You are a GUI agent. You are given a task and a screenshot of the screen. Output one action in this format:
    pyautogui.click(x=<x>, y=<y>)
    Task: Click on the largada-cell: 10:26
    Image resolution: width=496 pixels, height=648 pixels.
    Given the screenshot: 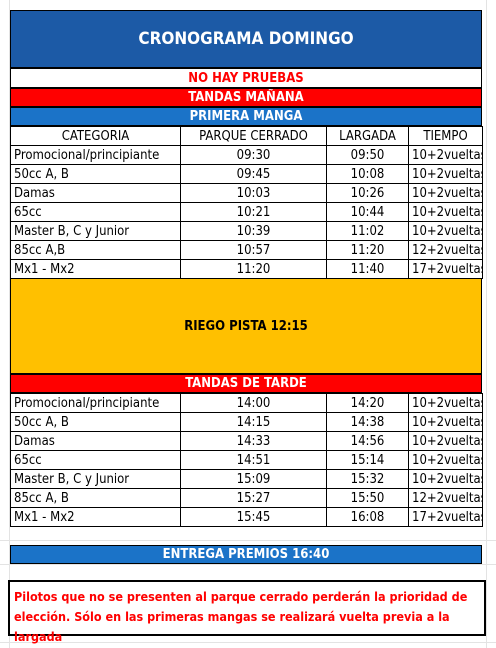 What is the action you would take?
    pyautogui.click(x=367, y=193)
    